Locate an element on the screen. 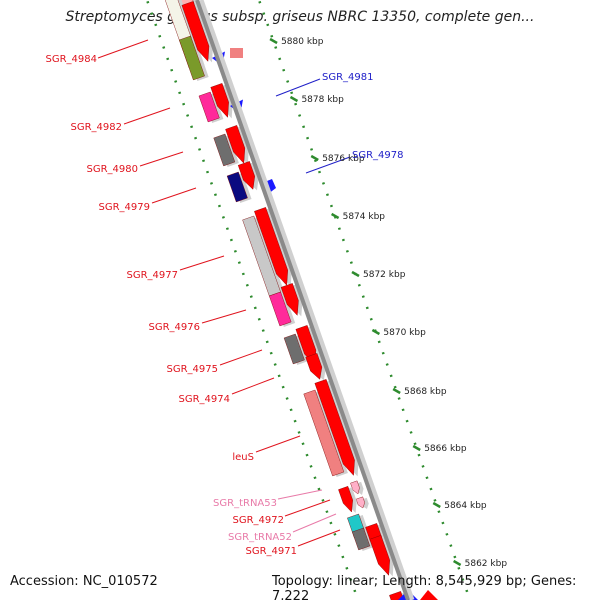 The height and width of the screenshot is (600, 600). feature-label: SGR_4980 is located at coordinates (113, 169).